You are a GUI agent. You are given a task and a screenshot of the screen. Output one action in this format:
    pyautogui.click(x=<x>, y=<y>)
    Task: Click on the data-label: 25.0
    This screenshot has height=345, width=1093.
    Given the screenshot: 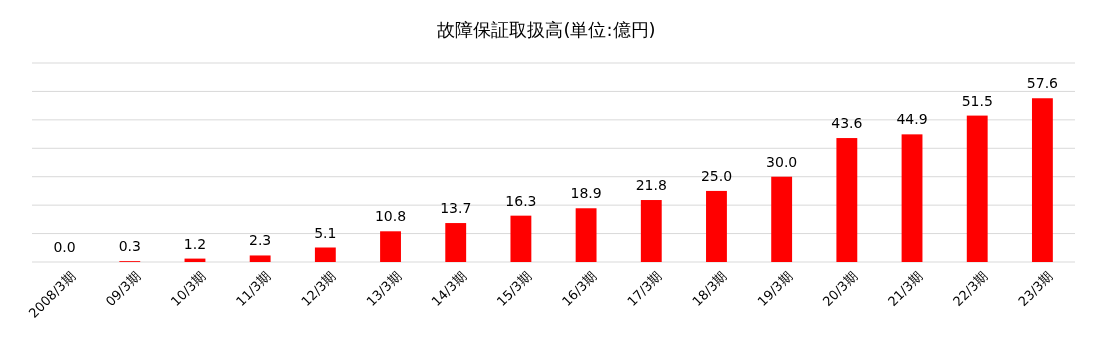 What is the action you would take?
    pyautogui.click(x=716, y=175)
    